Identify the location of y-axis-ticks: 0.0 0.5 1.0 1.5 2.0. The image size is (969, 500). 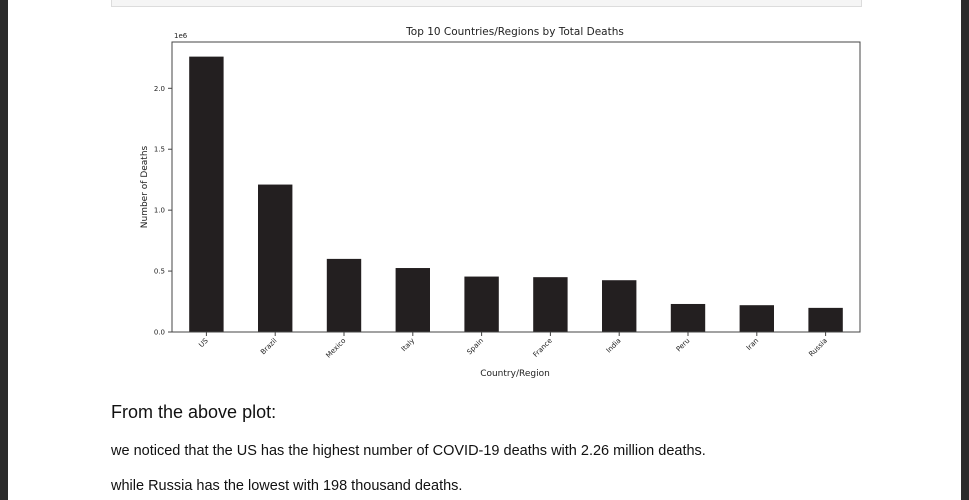
(163, 211).